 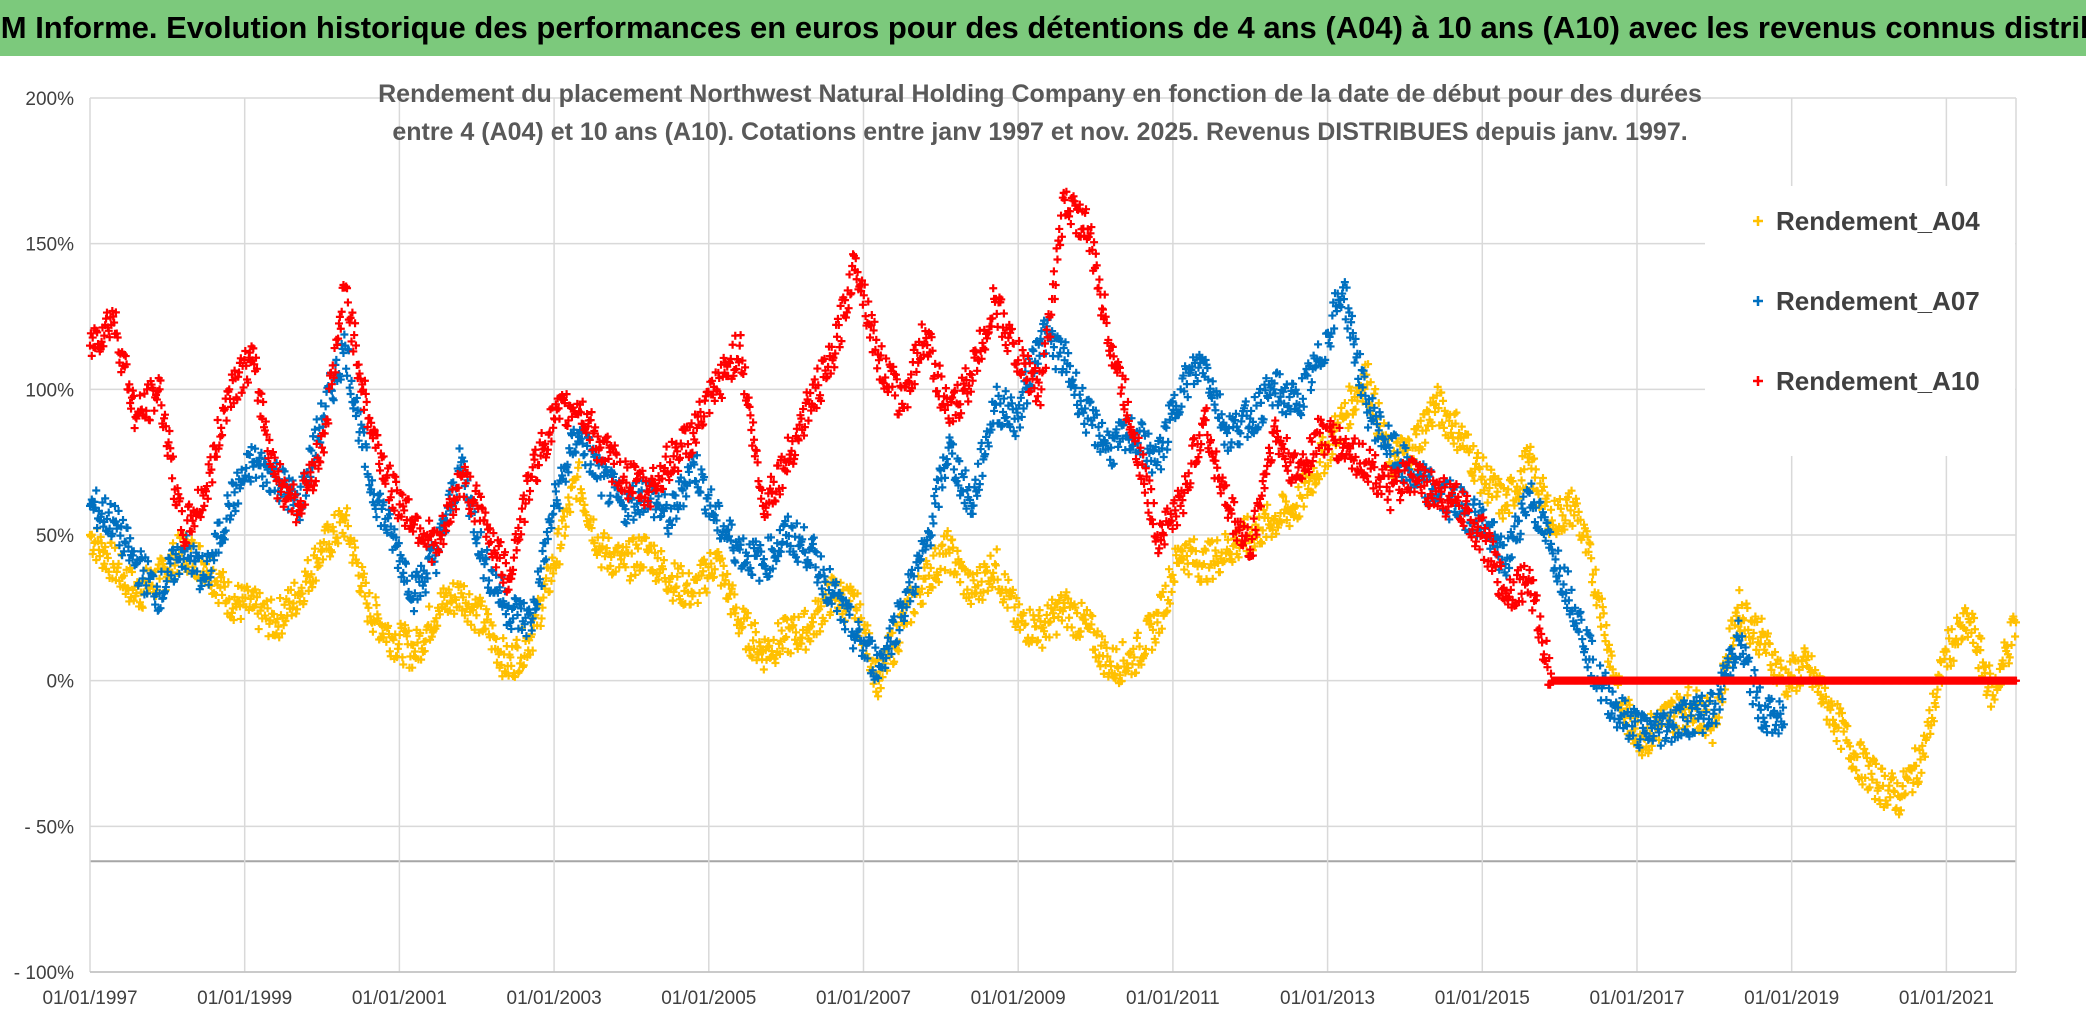 I want to click on x-tick-label: 01/01/2011, so click(x=1173, y=998).